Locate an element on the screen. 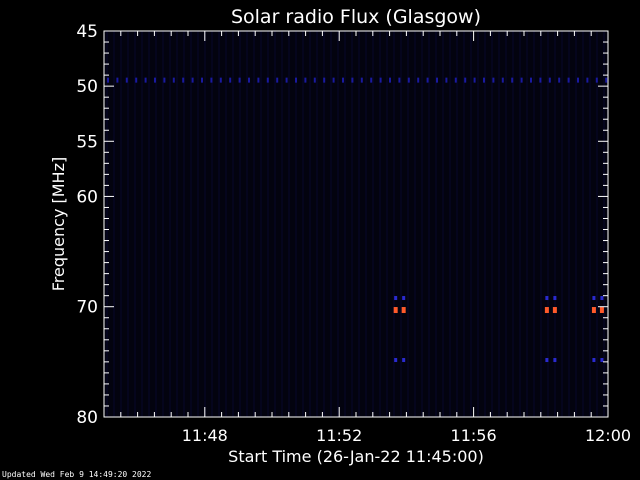 This screenshot has height=480, width=640. x-tick-label: 11:56 is located at coordinates (474, 435).